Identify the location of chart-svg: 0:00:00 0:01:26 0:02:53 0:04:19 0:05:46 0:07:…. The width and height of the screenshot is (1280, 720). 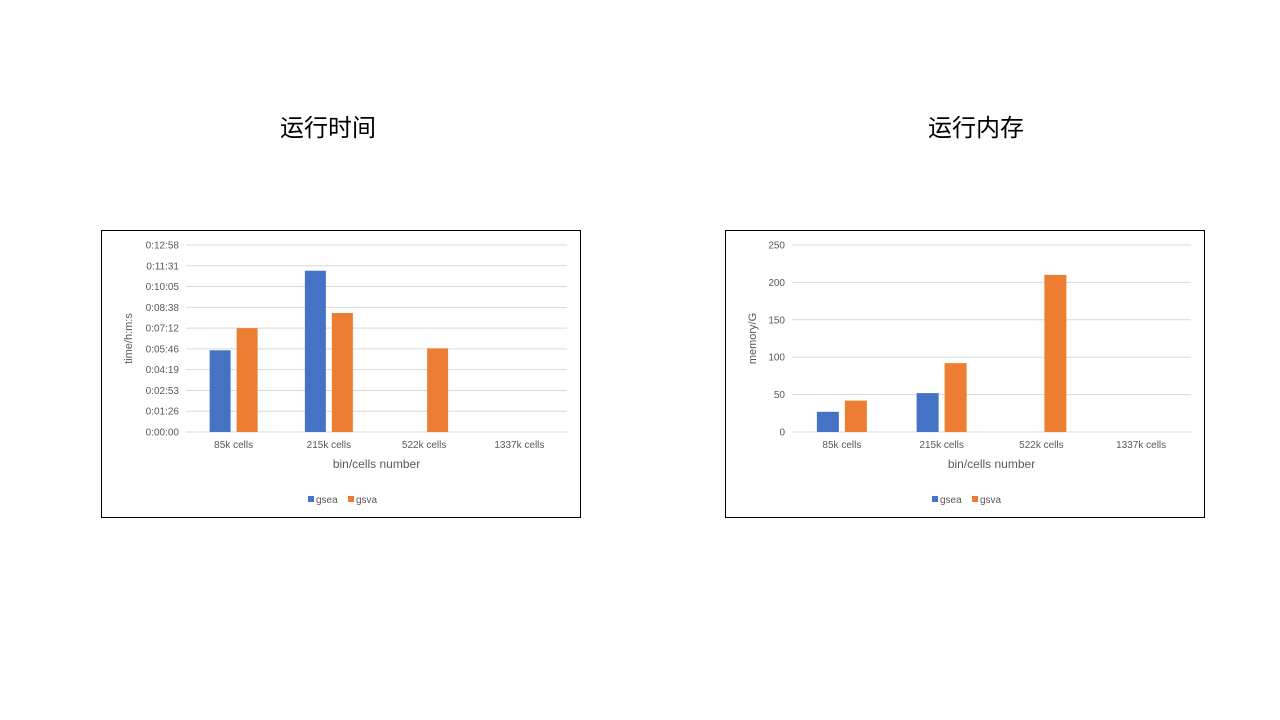
(345, 373).